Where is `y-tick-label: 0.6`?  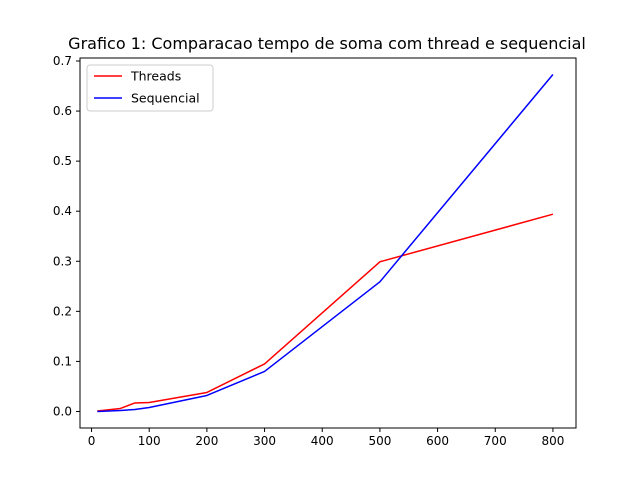 y-tick-label: 0.6 is located at coordinates (62, 111).